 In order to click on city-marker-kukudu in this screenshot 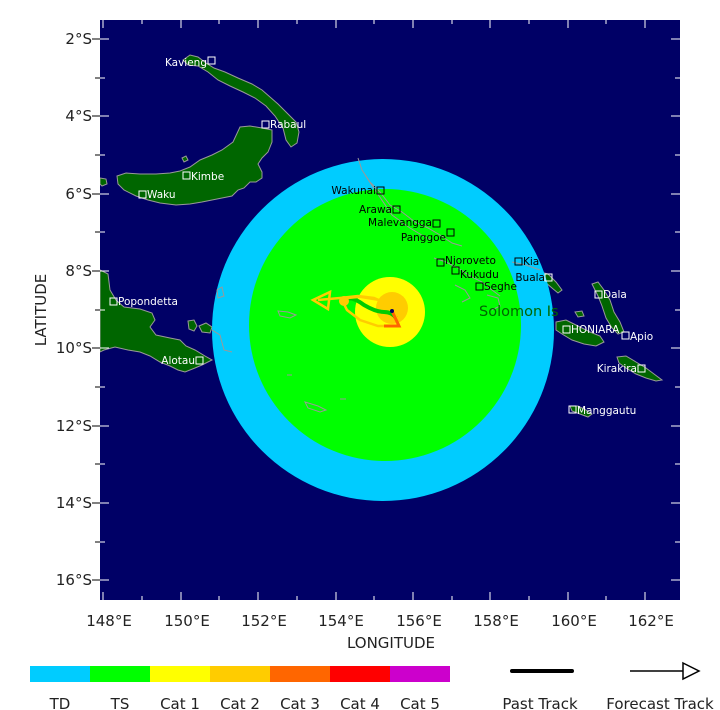, I will do `click(455, 270)`.